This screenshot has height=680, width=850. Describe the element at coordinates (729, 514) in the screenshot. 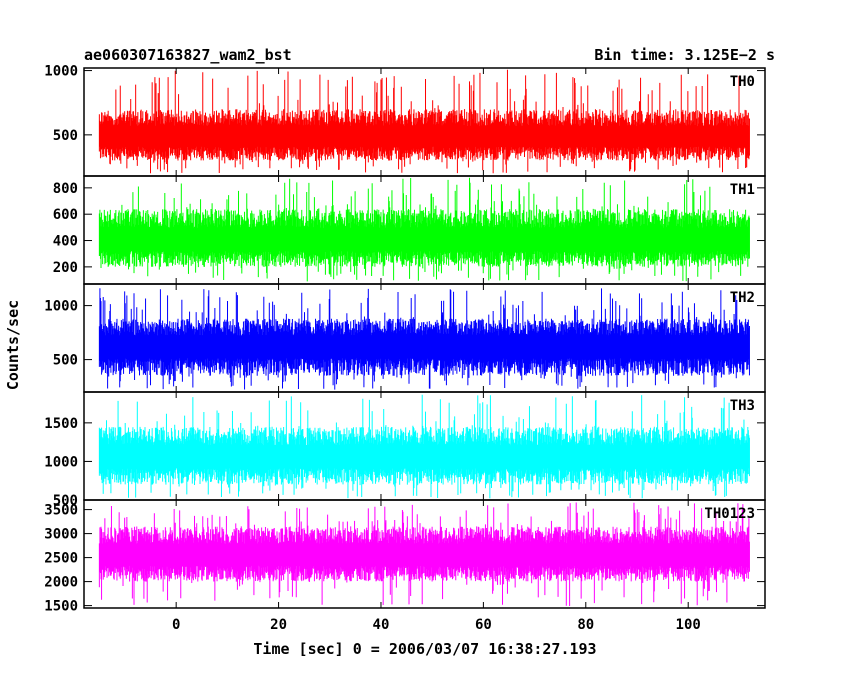

I see `panel-label: TH0123` at that location.